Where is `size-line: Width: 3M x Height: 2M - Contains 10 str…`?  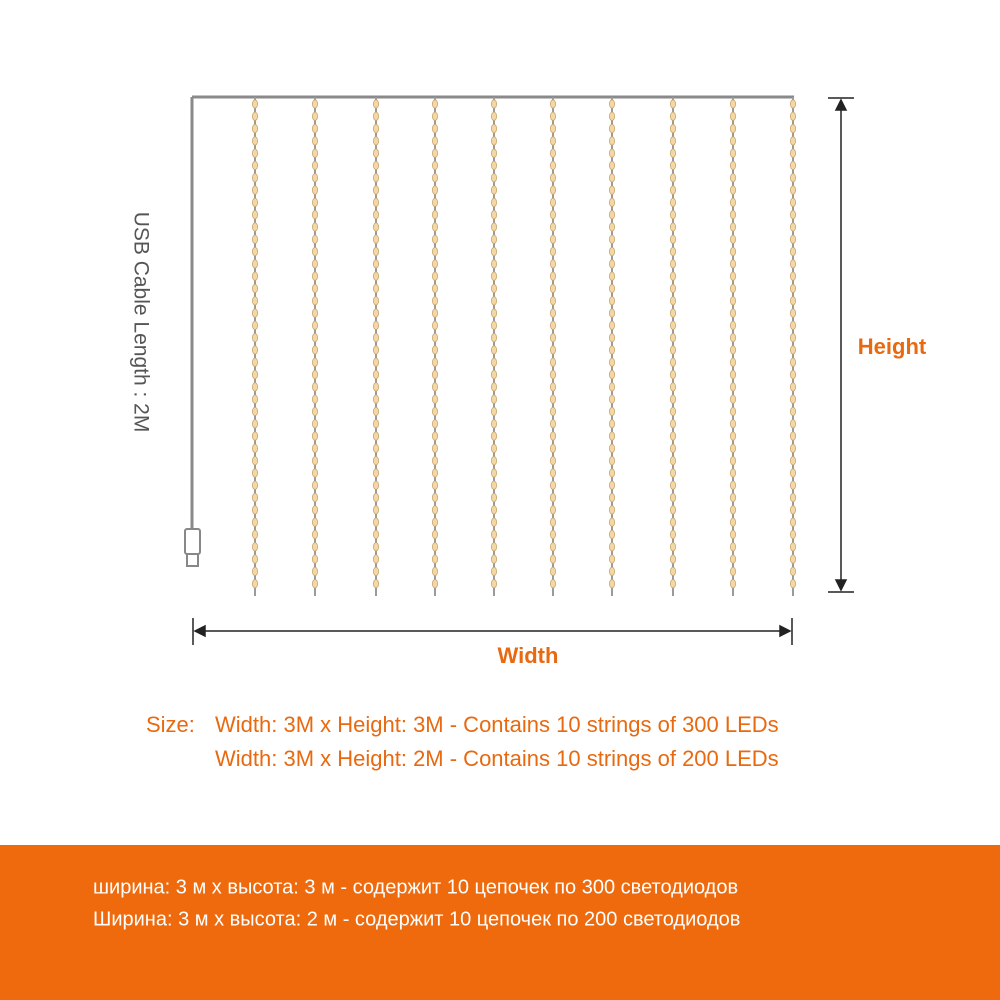
size-line: Width: 3M x Height: 2M - Contains 10 str… is located at coordinates (497, 758).